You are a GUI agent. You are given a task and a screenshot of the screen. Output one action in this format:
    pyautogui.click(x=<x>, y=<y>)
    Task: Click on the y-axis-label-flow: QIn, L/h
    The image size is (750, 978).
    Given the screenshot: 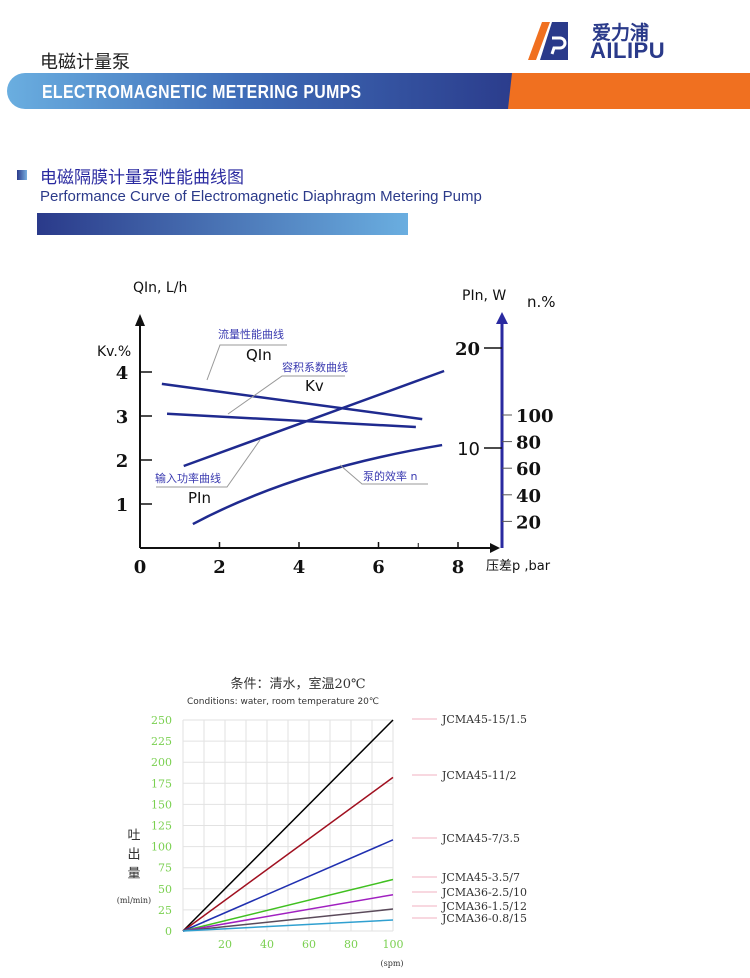 What is the action you would take?
    pyautogui.click(x=160, y=288)
    